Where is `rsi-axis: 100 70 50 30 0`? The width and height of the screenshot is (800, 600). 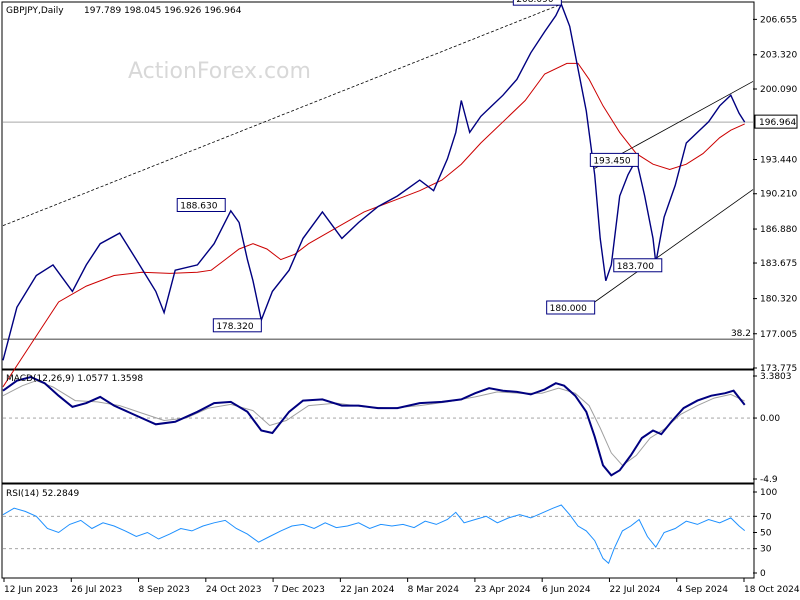
rsi-axis: 100 70 50 30 0 is located at coordinates (765, 533).